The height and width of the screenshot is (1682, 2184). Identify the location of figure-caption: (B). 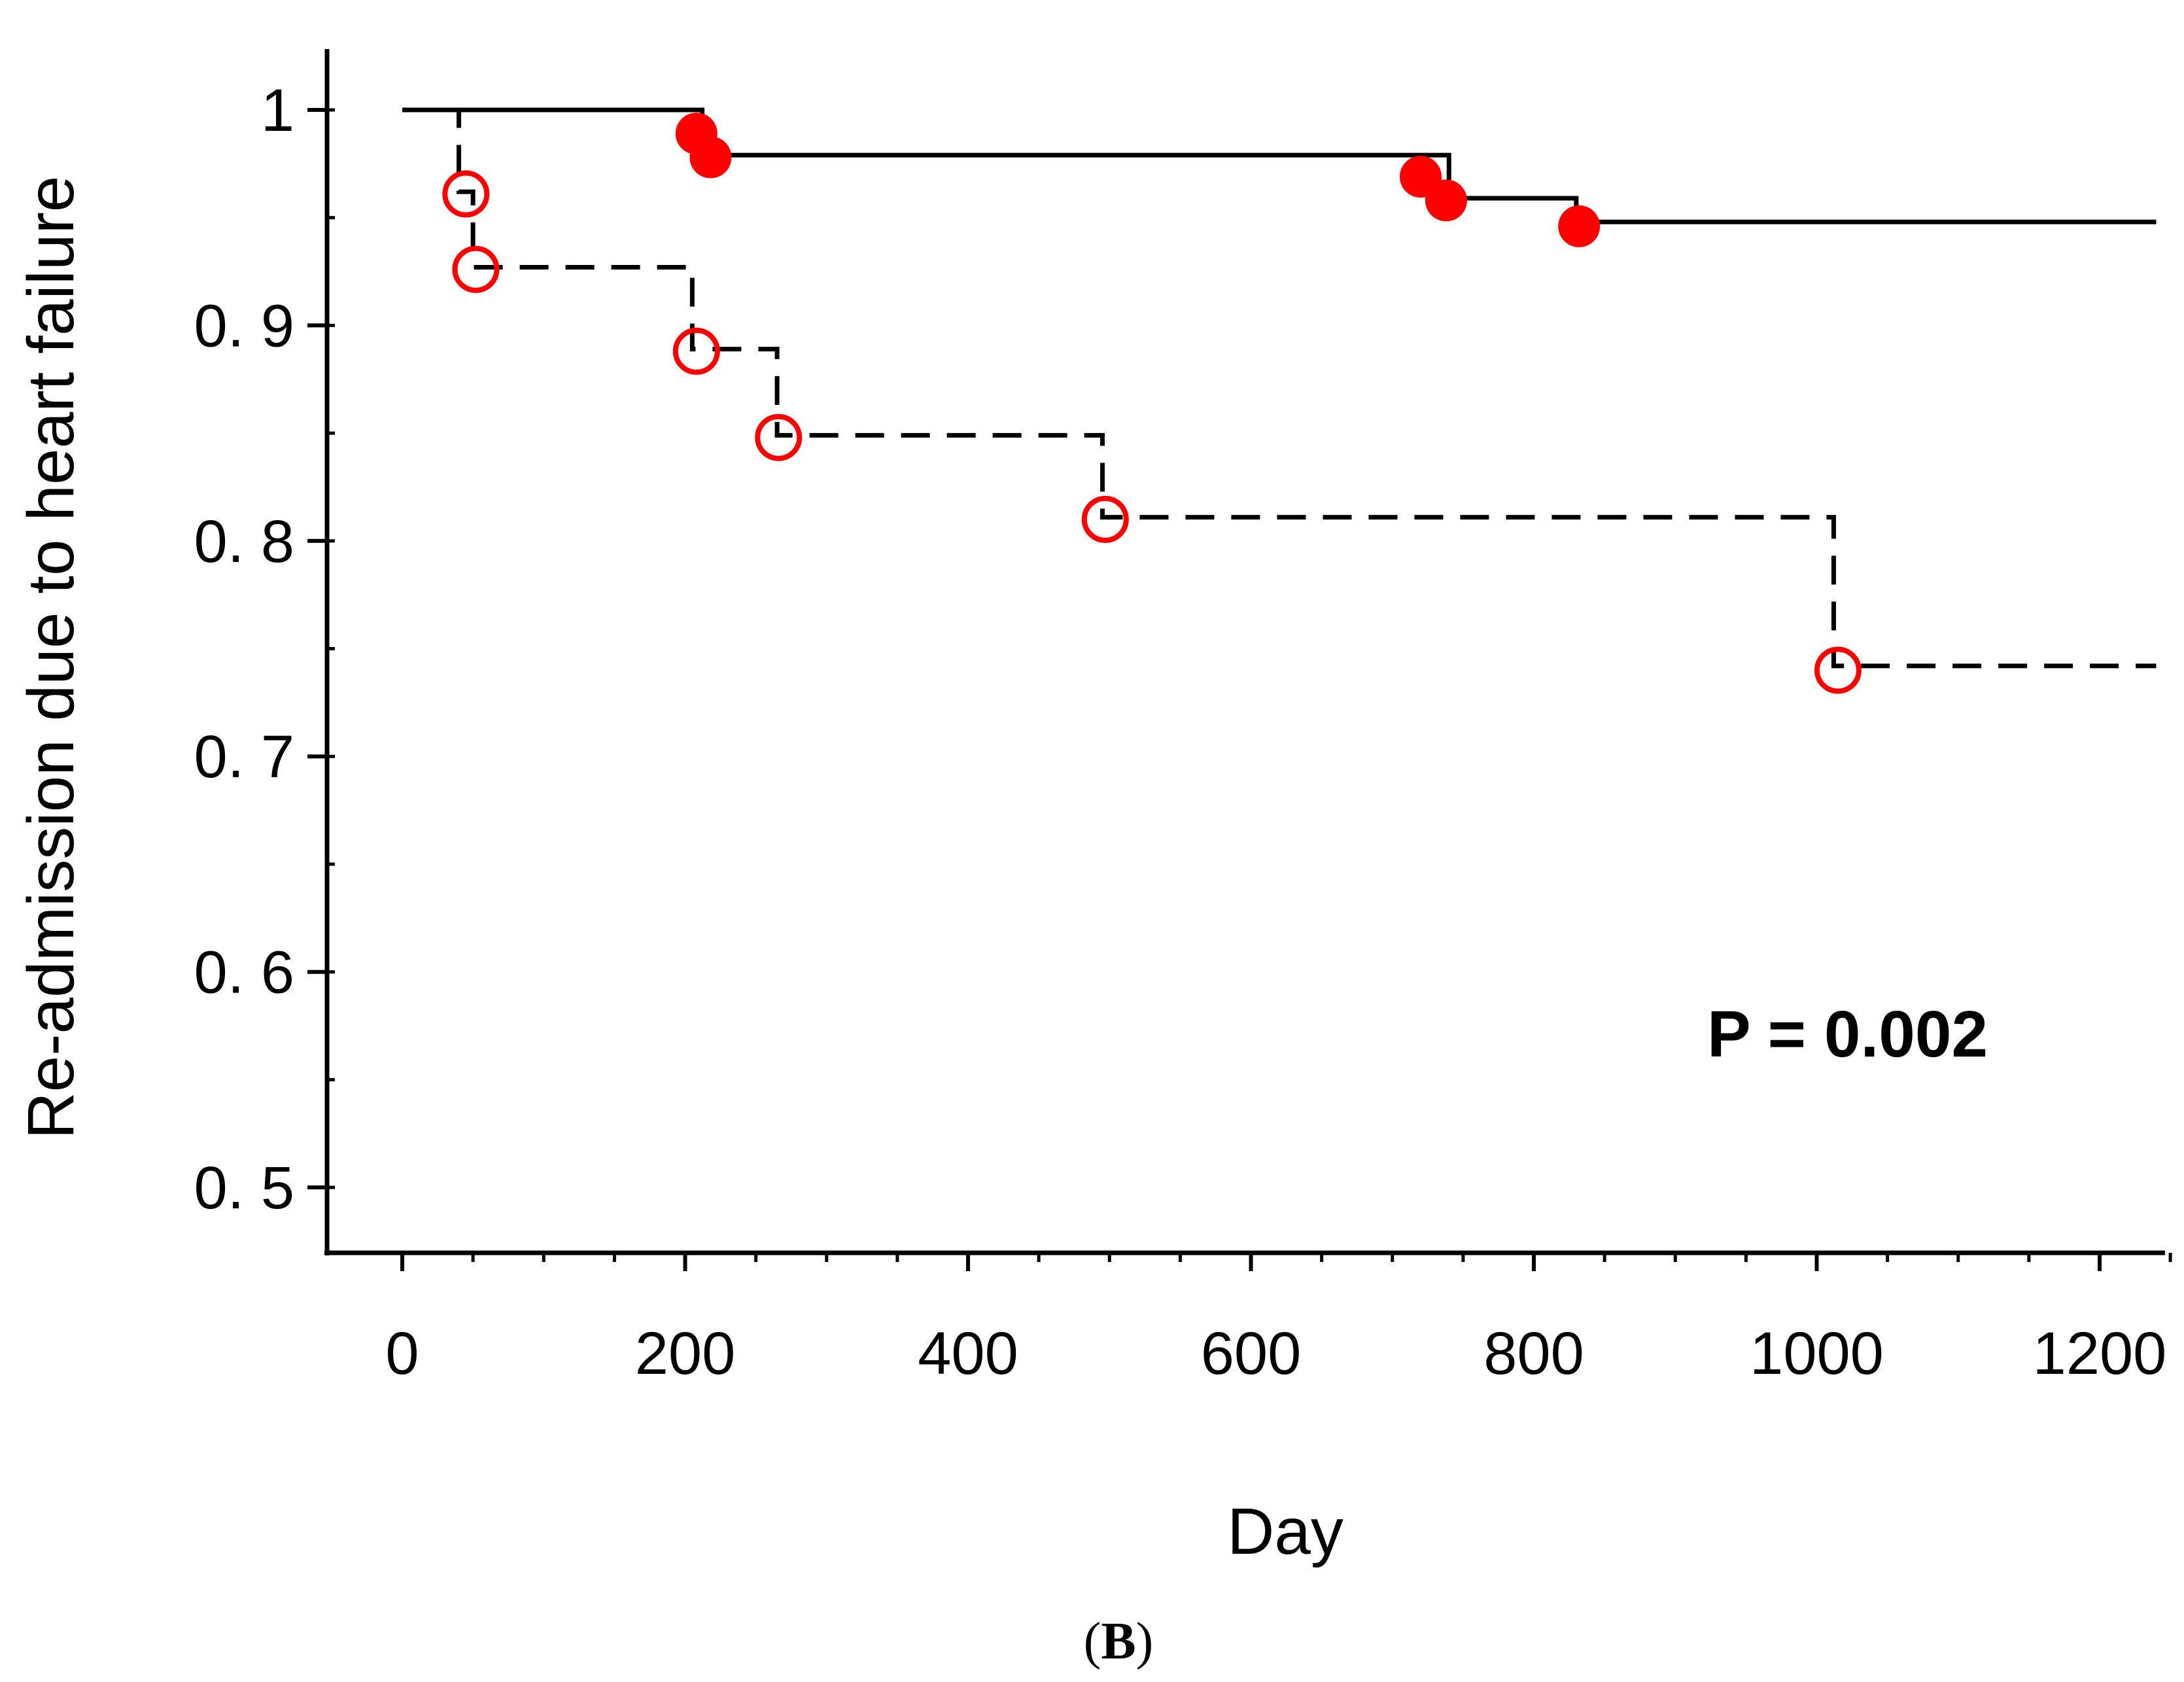
(1119, 1642).